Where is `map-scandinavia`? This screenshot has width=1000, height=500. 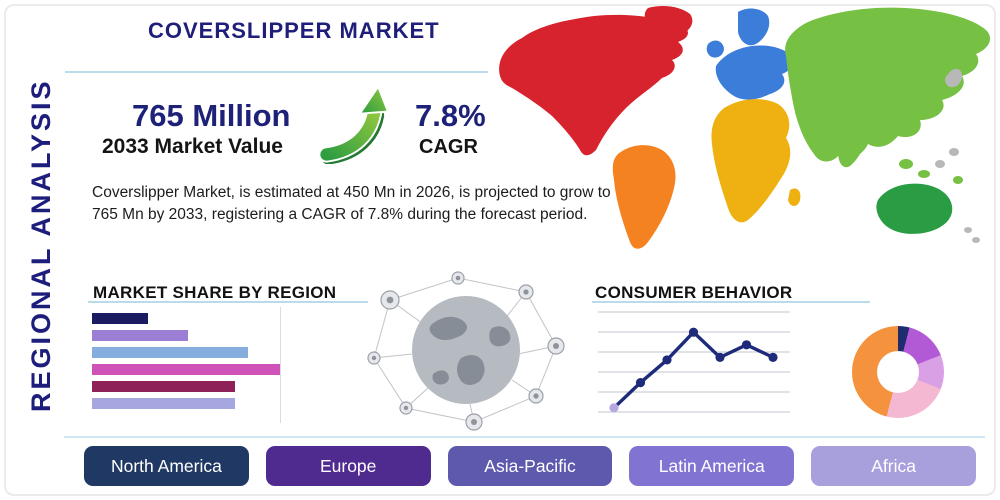 map-scandinavia is located at coordinates (754, 27).